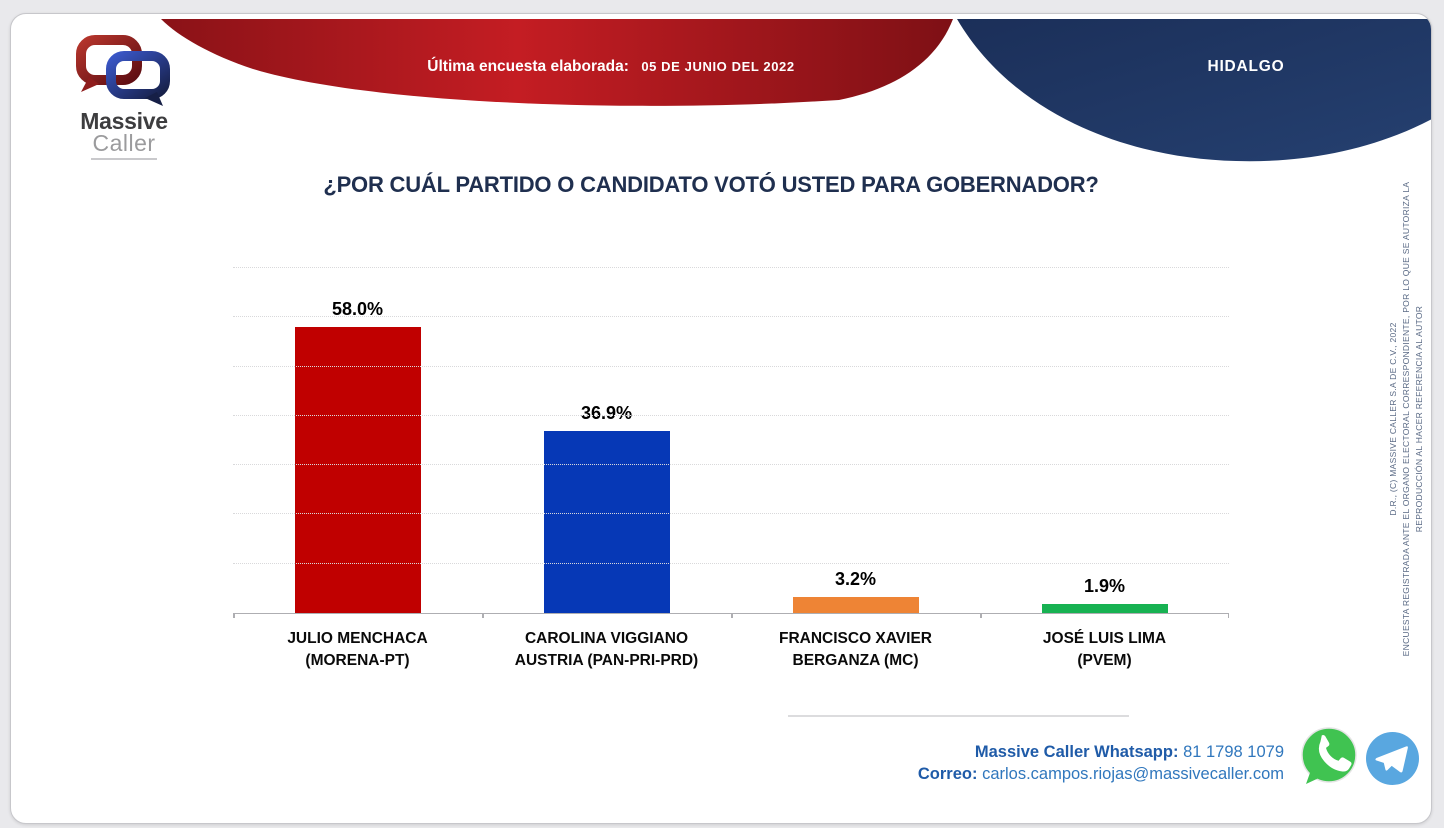 The width and height of the screenshot is (1444, 828). I want to click on bar-value-label: 58.0%, so click(357, 309).